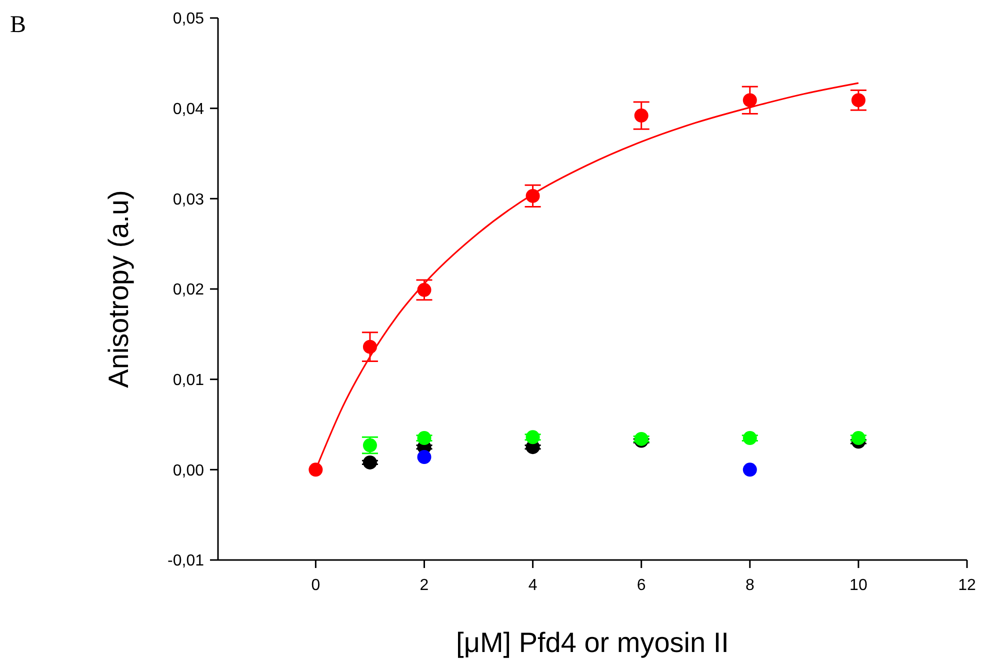 The image size is (987, 670). Describe the element at coordinates (859, 585) in the screenshot. I see `x-tick-label: 10` at that location.